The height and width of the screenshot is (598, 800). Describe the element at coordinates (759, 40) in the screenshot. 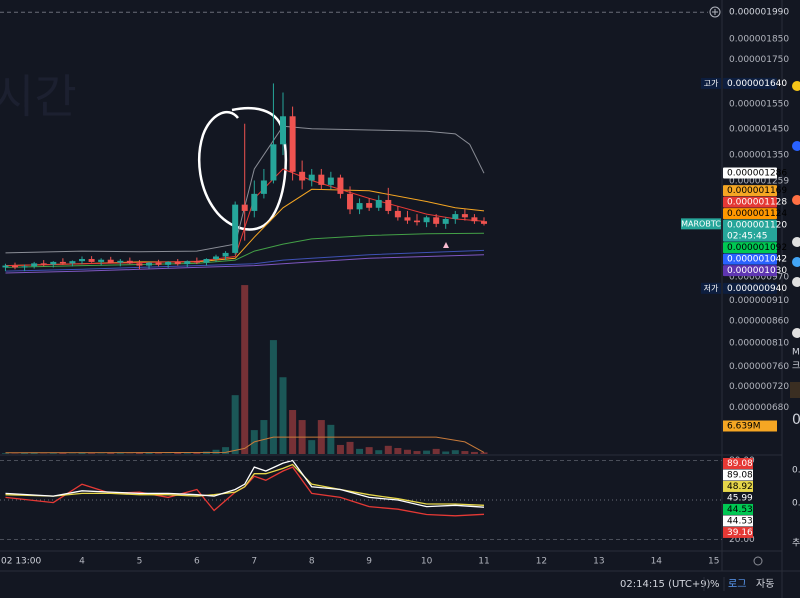

I see `y-tick-label: 0.000001850` at that location.